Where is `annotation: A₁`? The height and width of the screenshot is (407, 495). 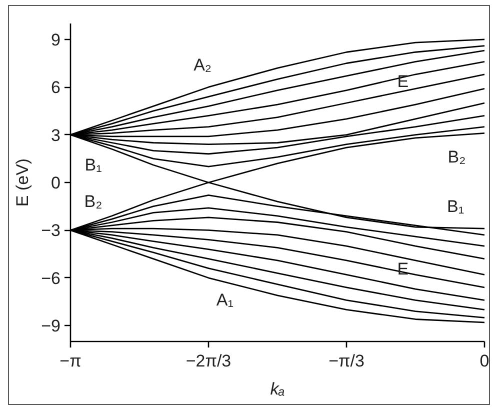
annotation: A₁ is located at coordinates (225, 300).